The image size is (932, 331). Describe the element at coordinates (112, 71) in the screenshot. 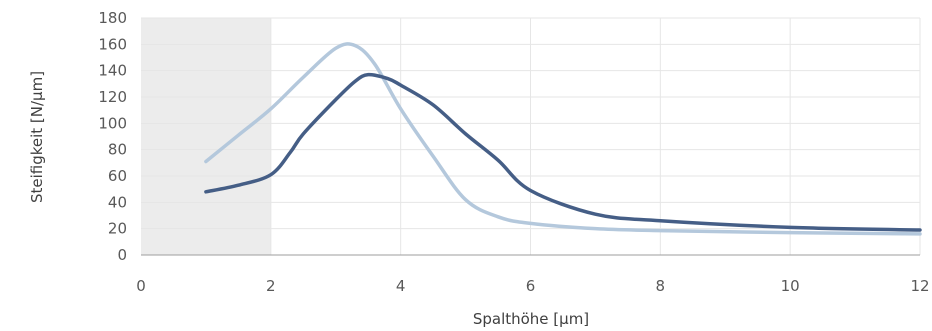

I see `y-tick-label: 140` at that location.